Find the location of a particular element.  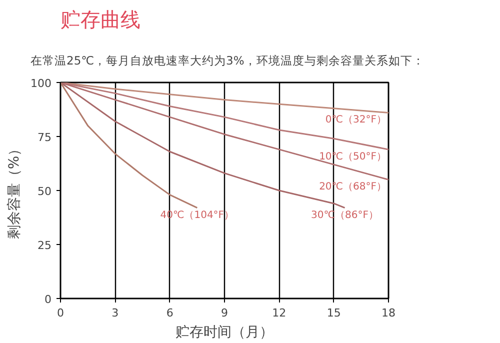

chart-subtitle: 在常温25℃，每月自放电速率大约为3%，环境温度与剩余容量关系如下： is located at coordinates (227, 61).